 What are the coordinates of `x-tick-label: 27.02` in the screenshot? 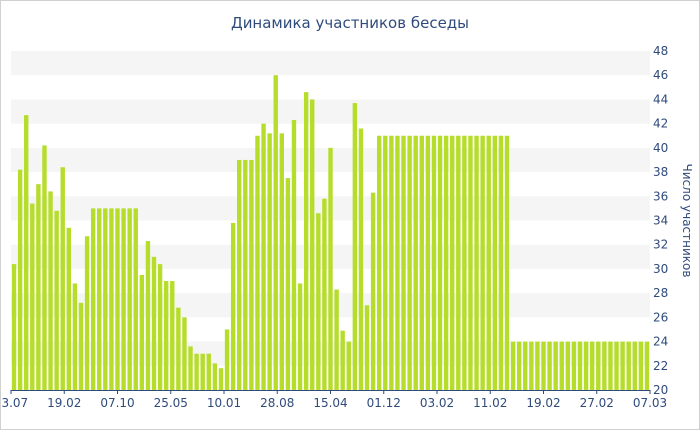 It's located at (597, 403).